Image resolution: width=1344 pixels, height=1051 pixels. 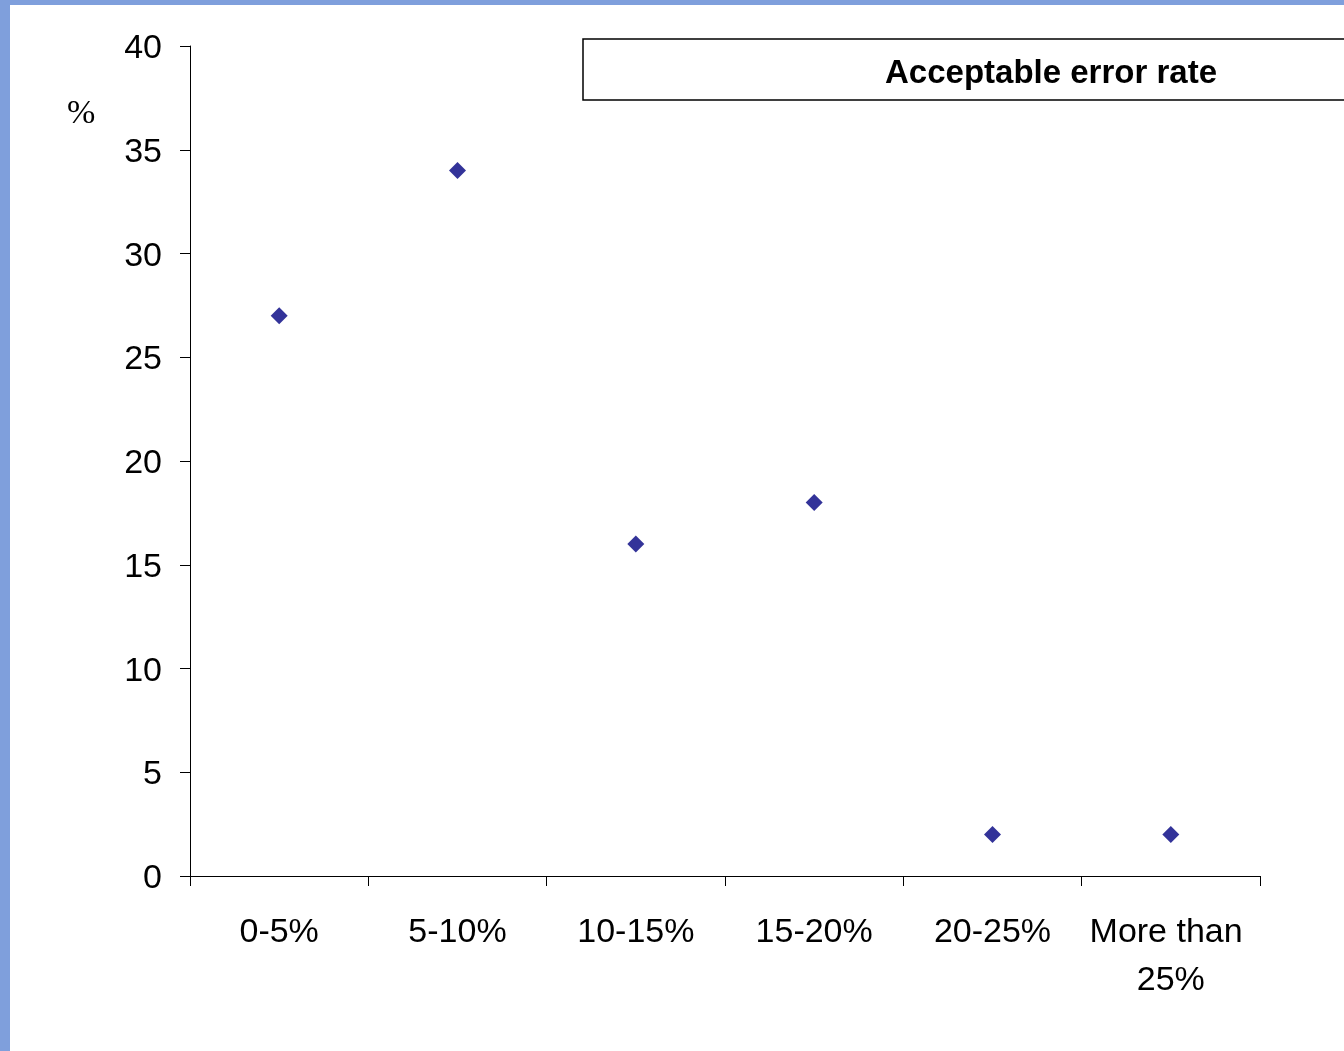 What do you see at coordinates (279, 930) in the screenshot?
I see `x-tick-label: 0-5%` at bounding box center [279, 930].